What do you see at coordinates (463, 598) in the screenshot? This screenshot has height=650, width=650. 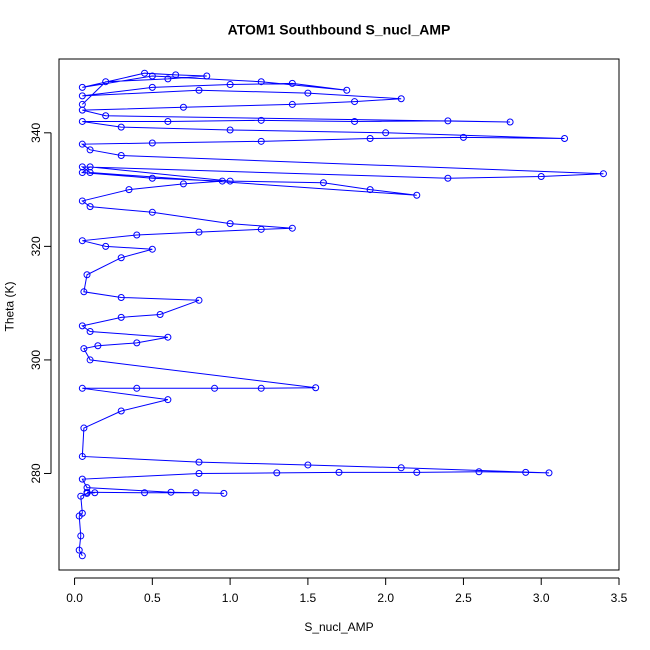 I see `x-tick-label: 2.5` at bounding box center [463, 598].